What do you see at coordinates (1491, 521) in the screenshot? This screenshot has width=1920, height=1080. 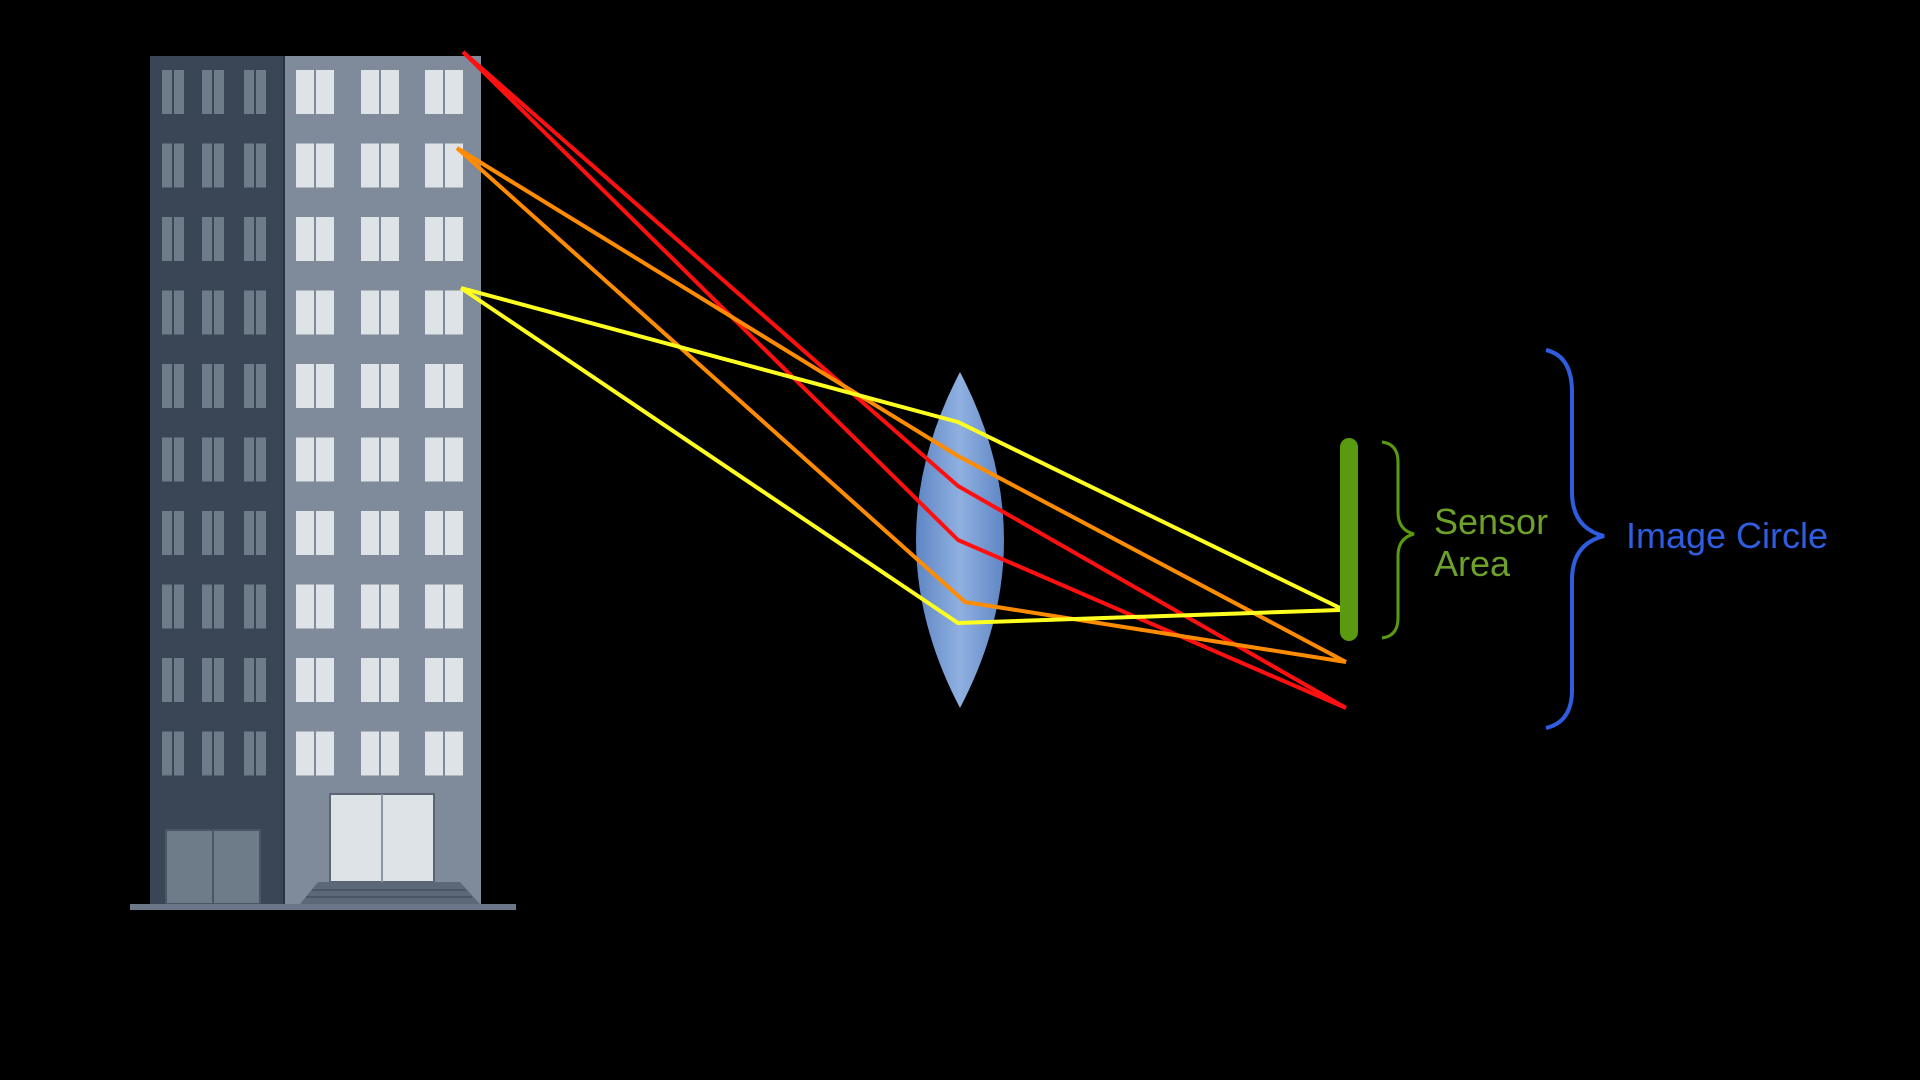 I see `sensor-label-line1: Sensor` at bounding box center [1491, 521].